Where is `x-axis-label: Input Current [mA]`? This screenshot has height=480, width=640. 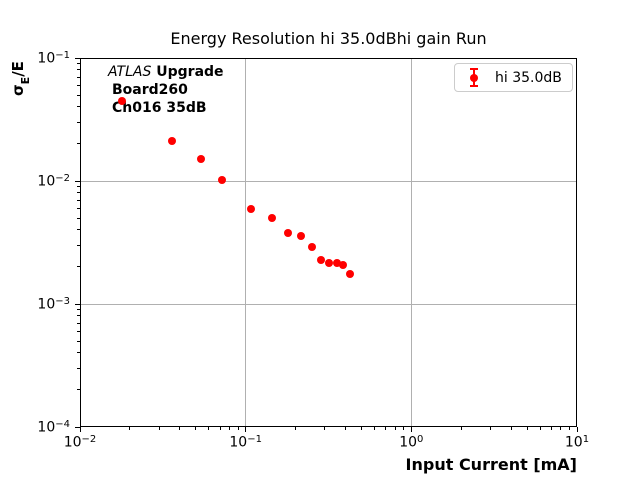
x-axis-label: Input Current [mA] is located at coordinates (491, 464).